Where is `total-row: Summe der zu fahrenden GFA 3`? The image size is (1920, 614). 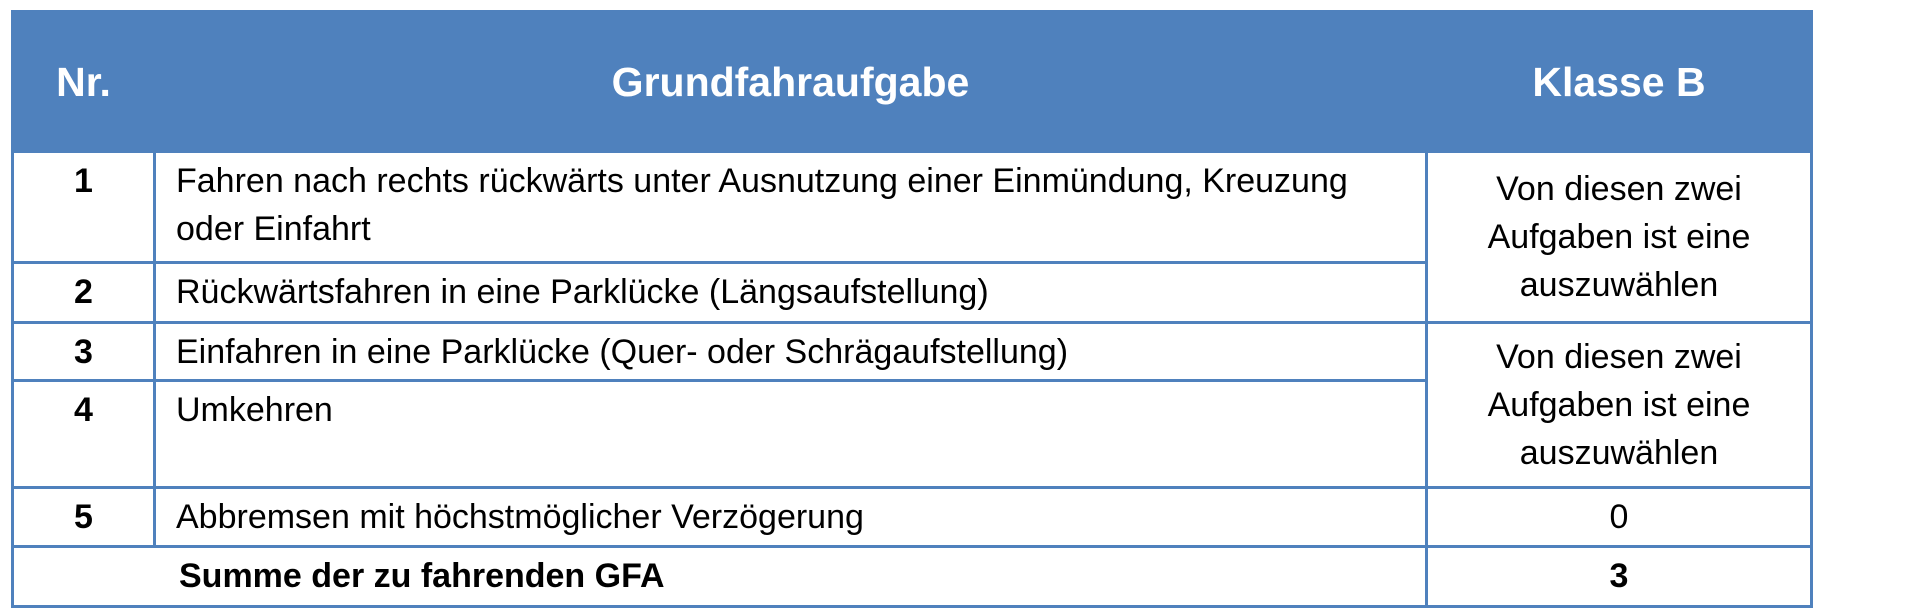
total-row: Summe der zu fahrenden GFA 3 is located at coordinates (912, 576).